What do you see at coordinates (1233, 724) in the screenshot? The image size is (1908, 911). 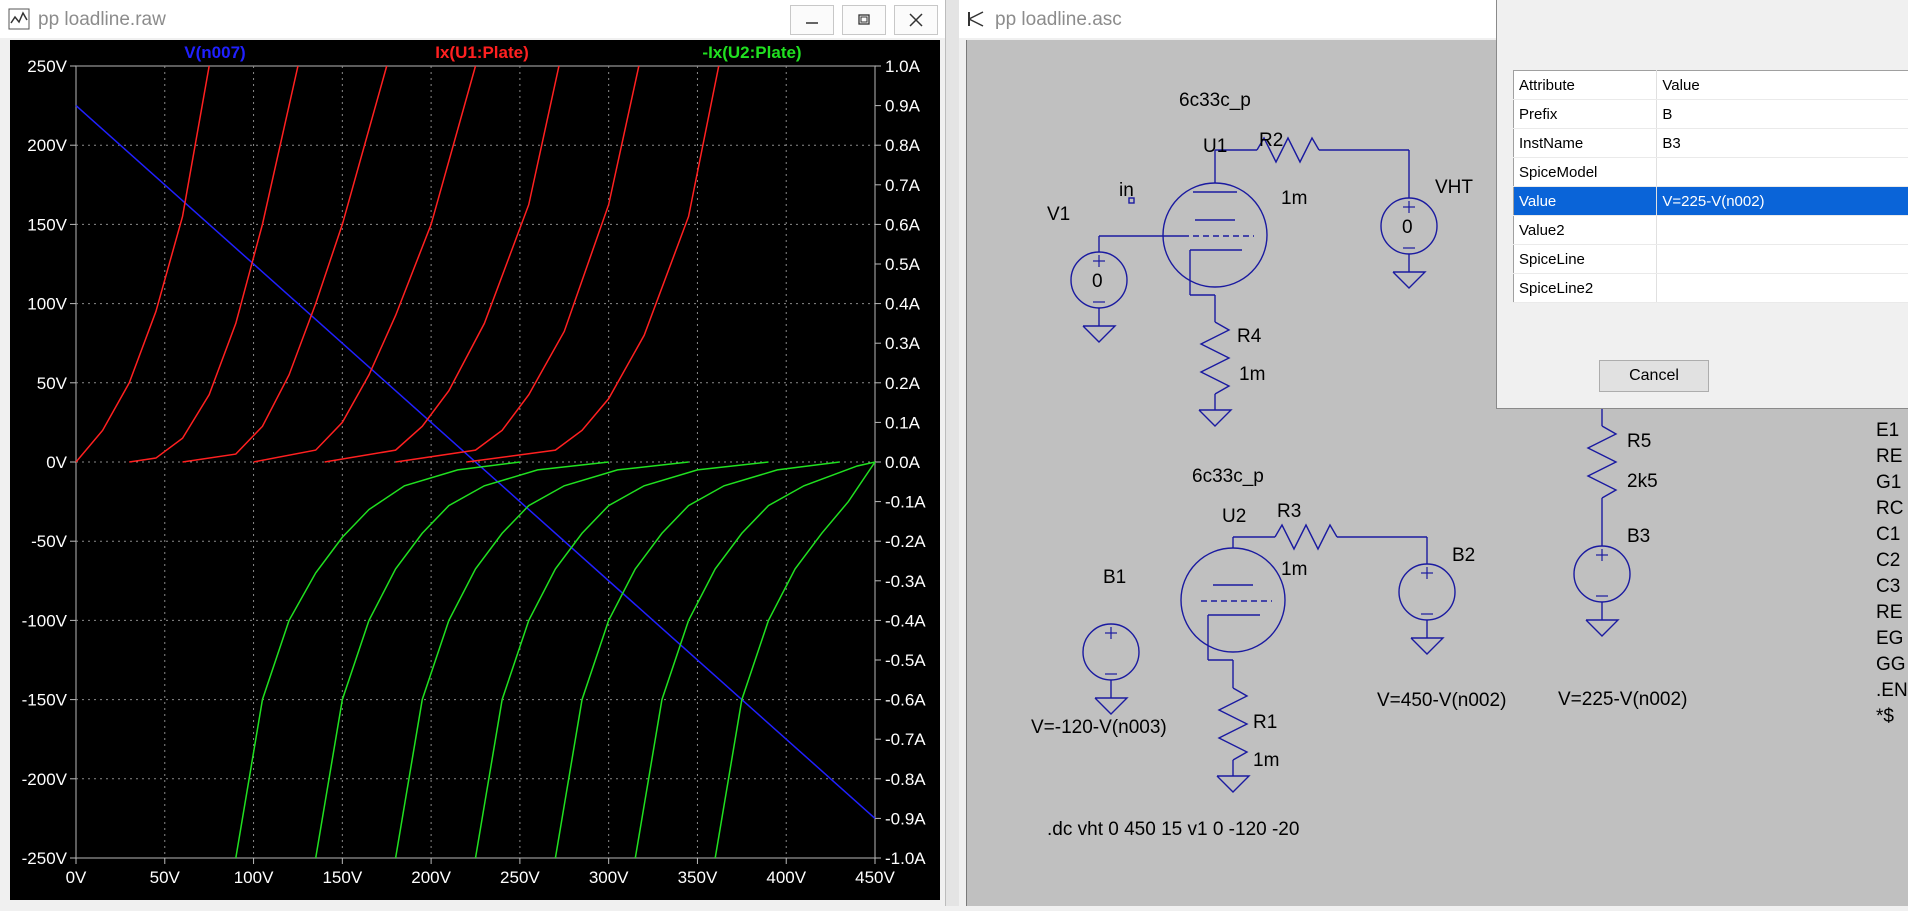 I see `r1-resistor` at bounding box center [1233, 724].